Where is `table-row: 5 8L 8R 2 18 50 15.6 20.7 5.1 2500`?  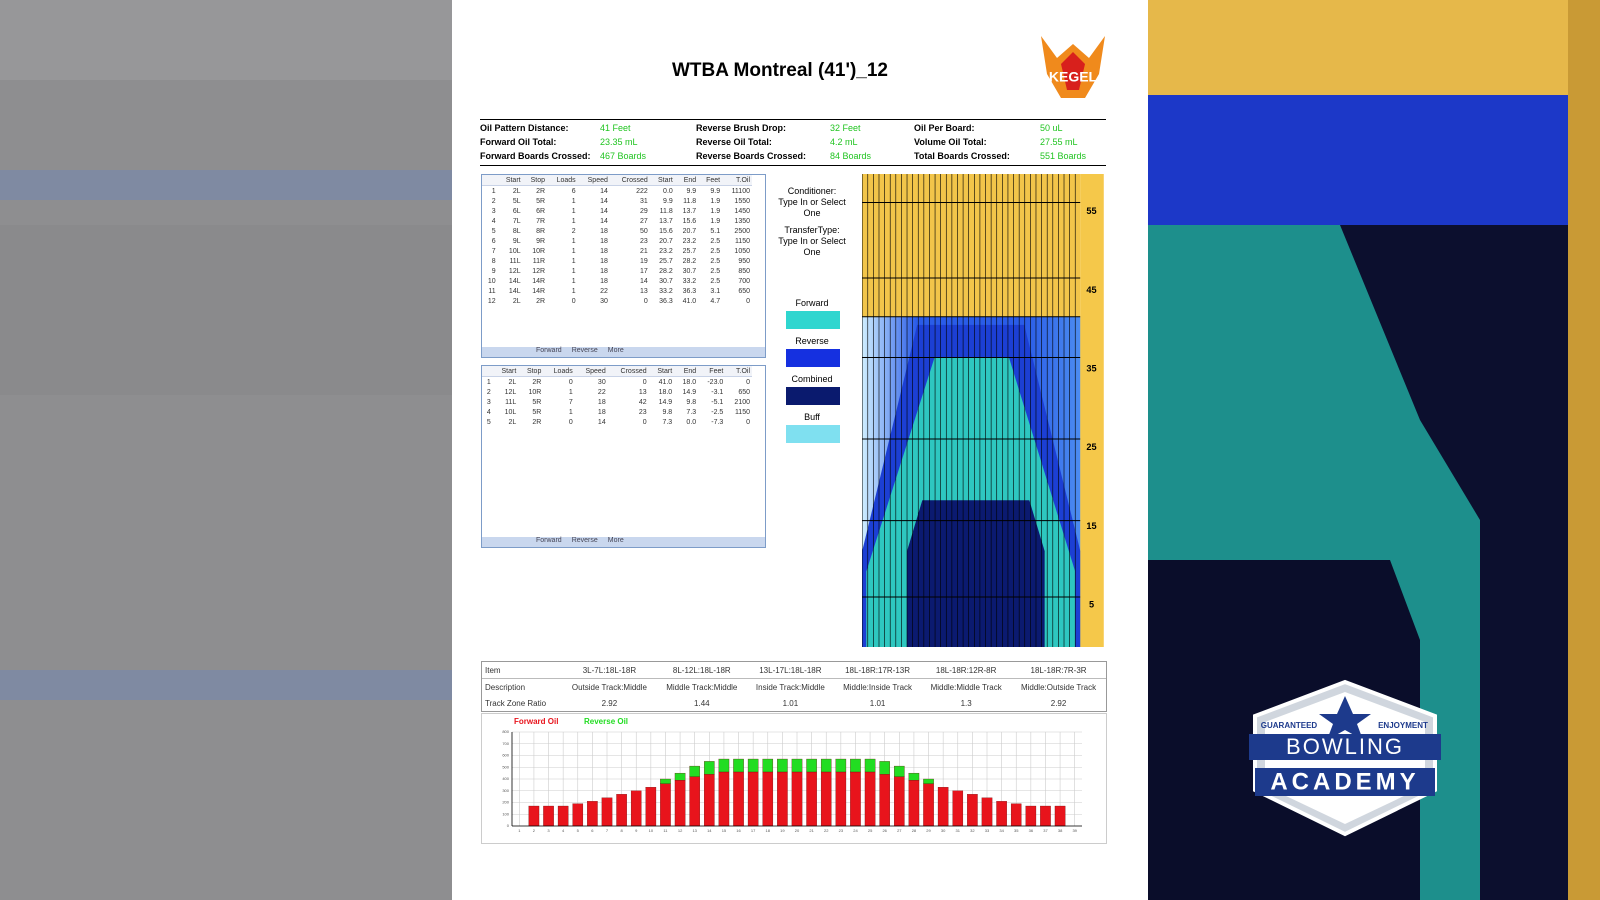 table-row: 5 8L 8R 2 18 50 15.6 20.7 5.1 2500 is located at coordinates (617, 231).